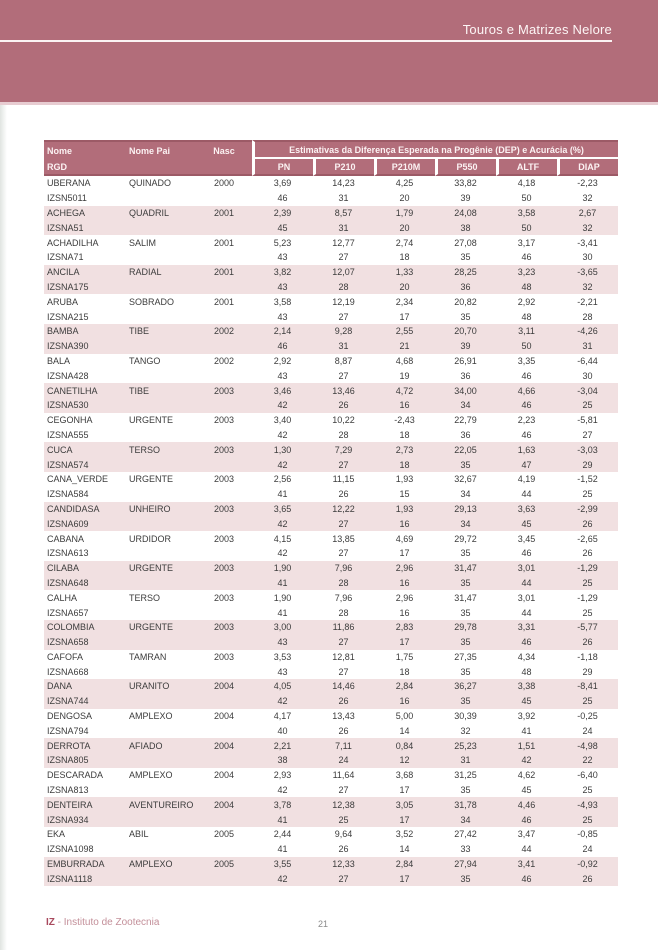 The image size is (658, 950). Describe the element at coordinates (331, 198) in the screenshot. I see `accuracy-row: IZSN5011 46 31 20 39 50 32` at that location.